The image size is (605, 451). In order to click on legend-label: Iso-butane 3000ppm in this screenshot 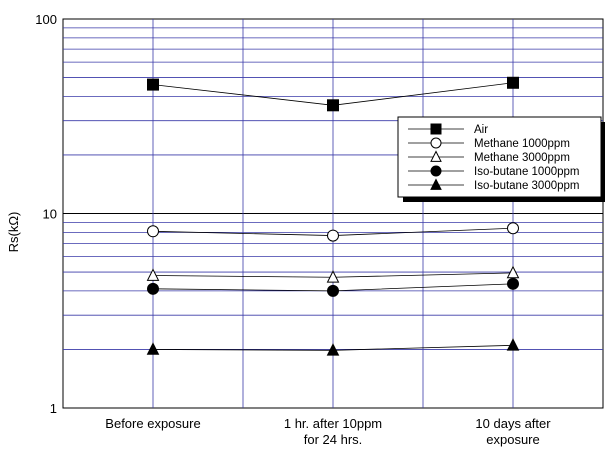, I will do `click(527, 186)`.